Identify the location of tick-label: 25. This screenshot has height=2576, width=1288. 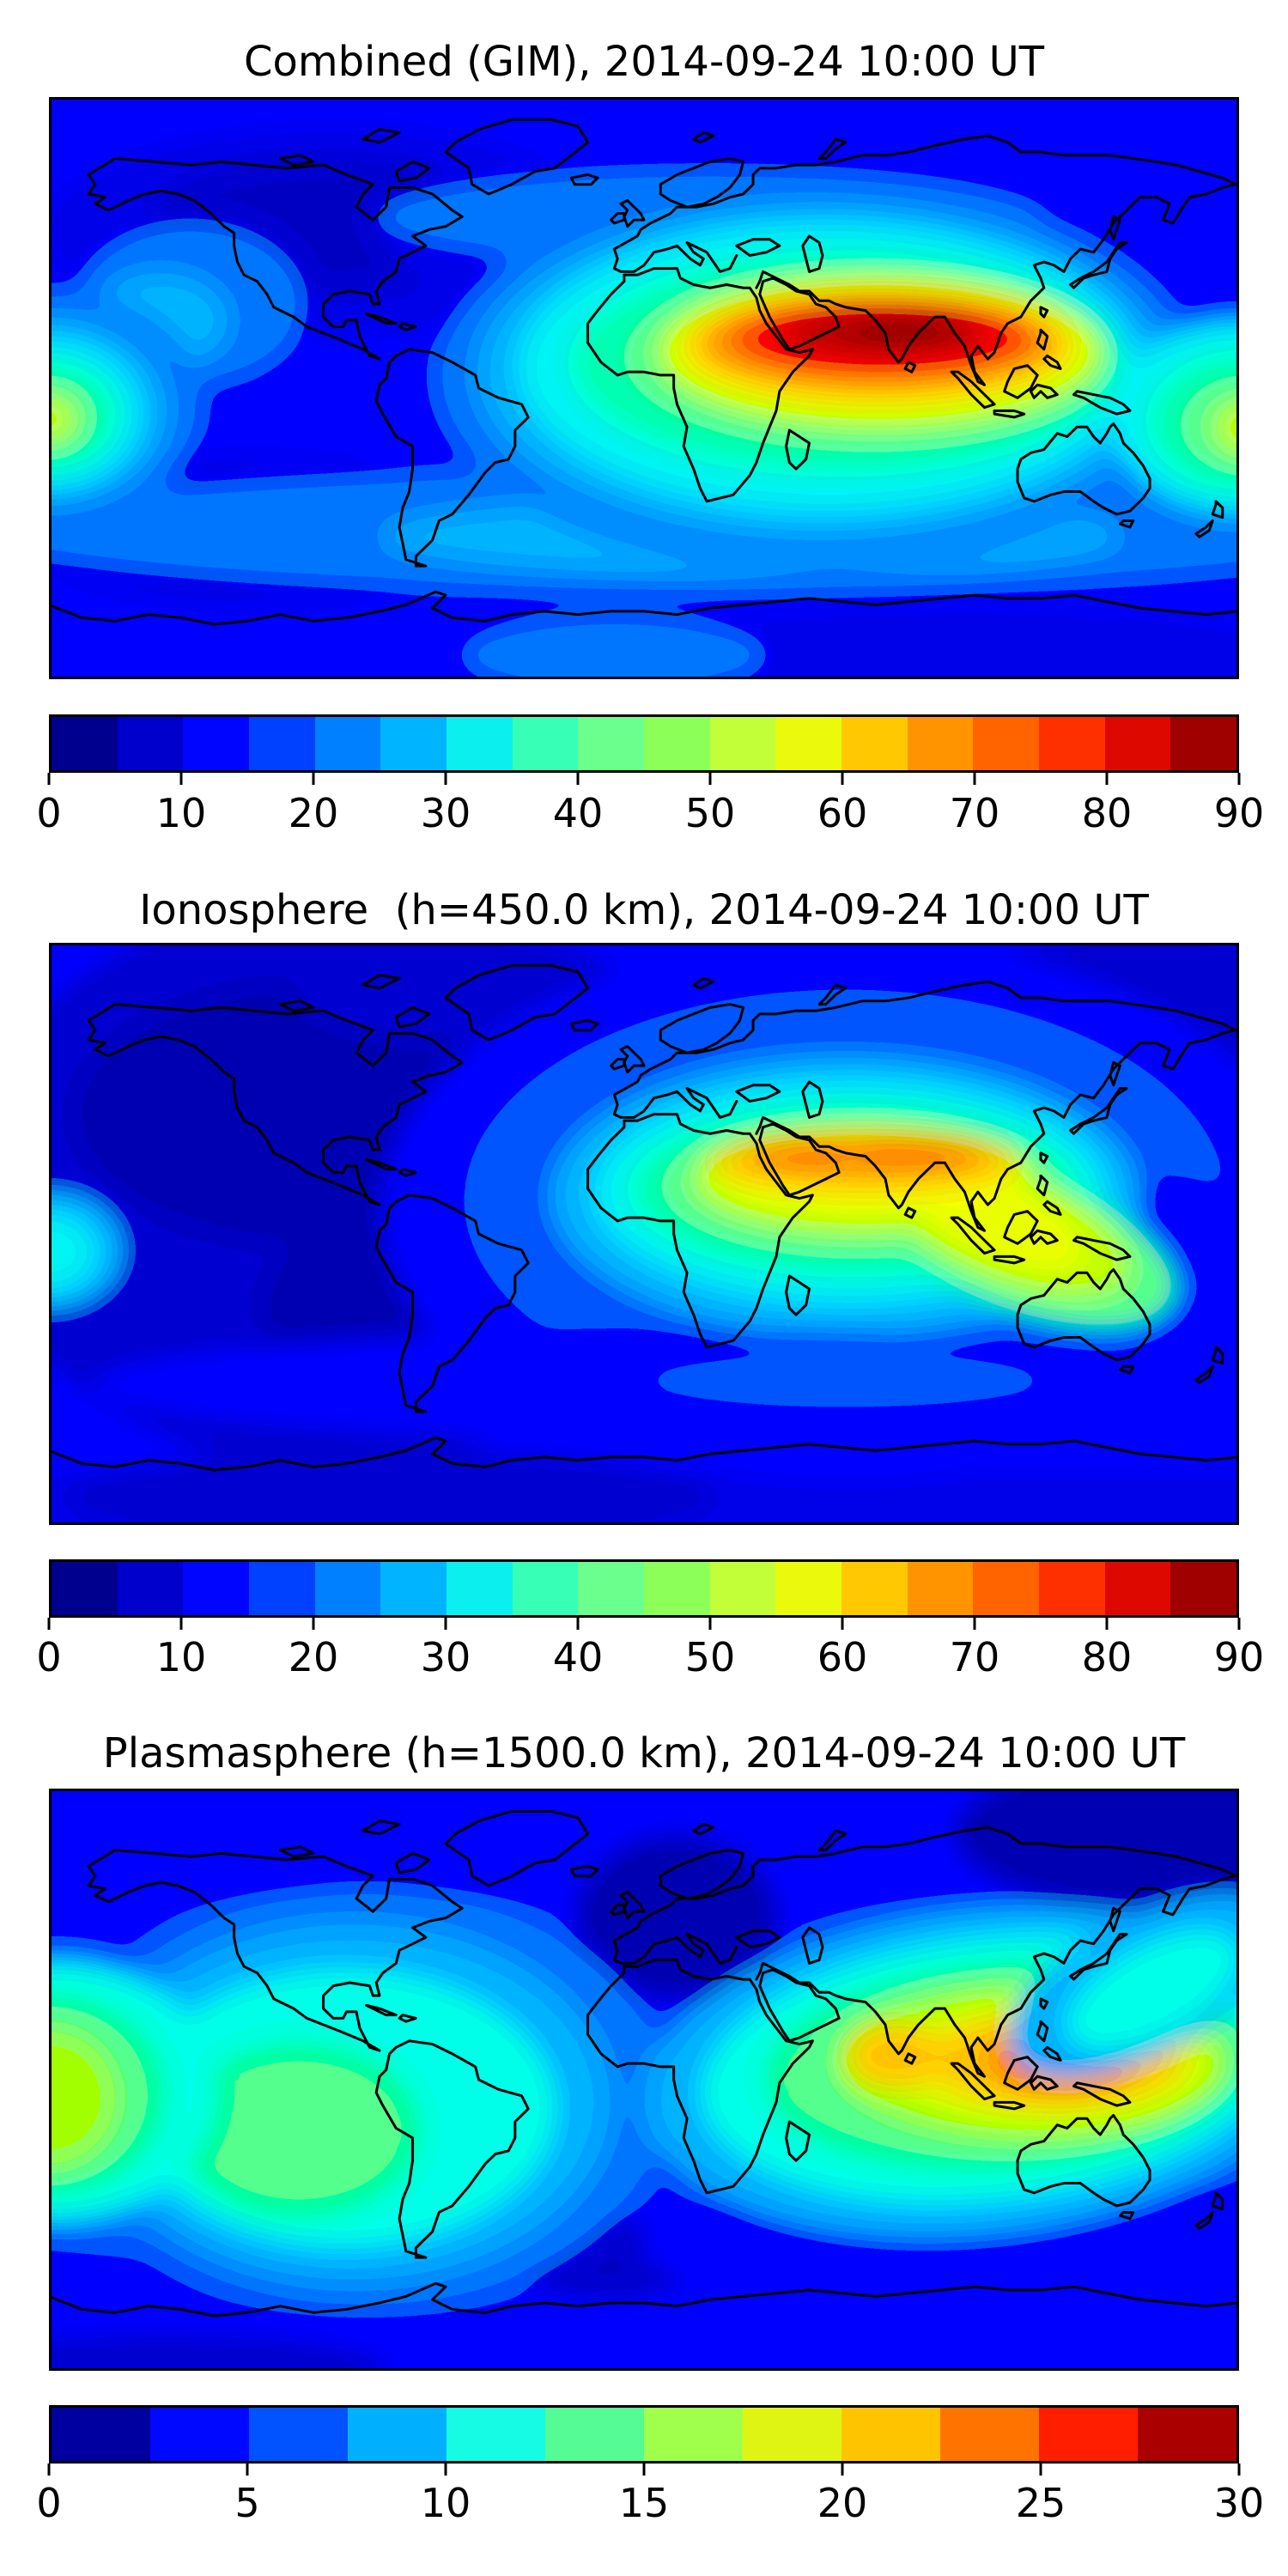
(1041, 2503).